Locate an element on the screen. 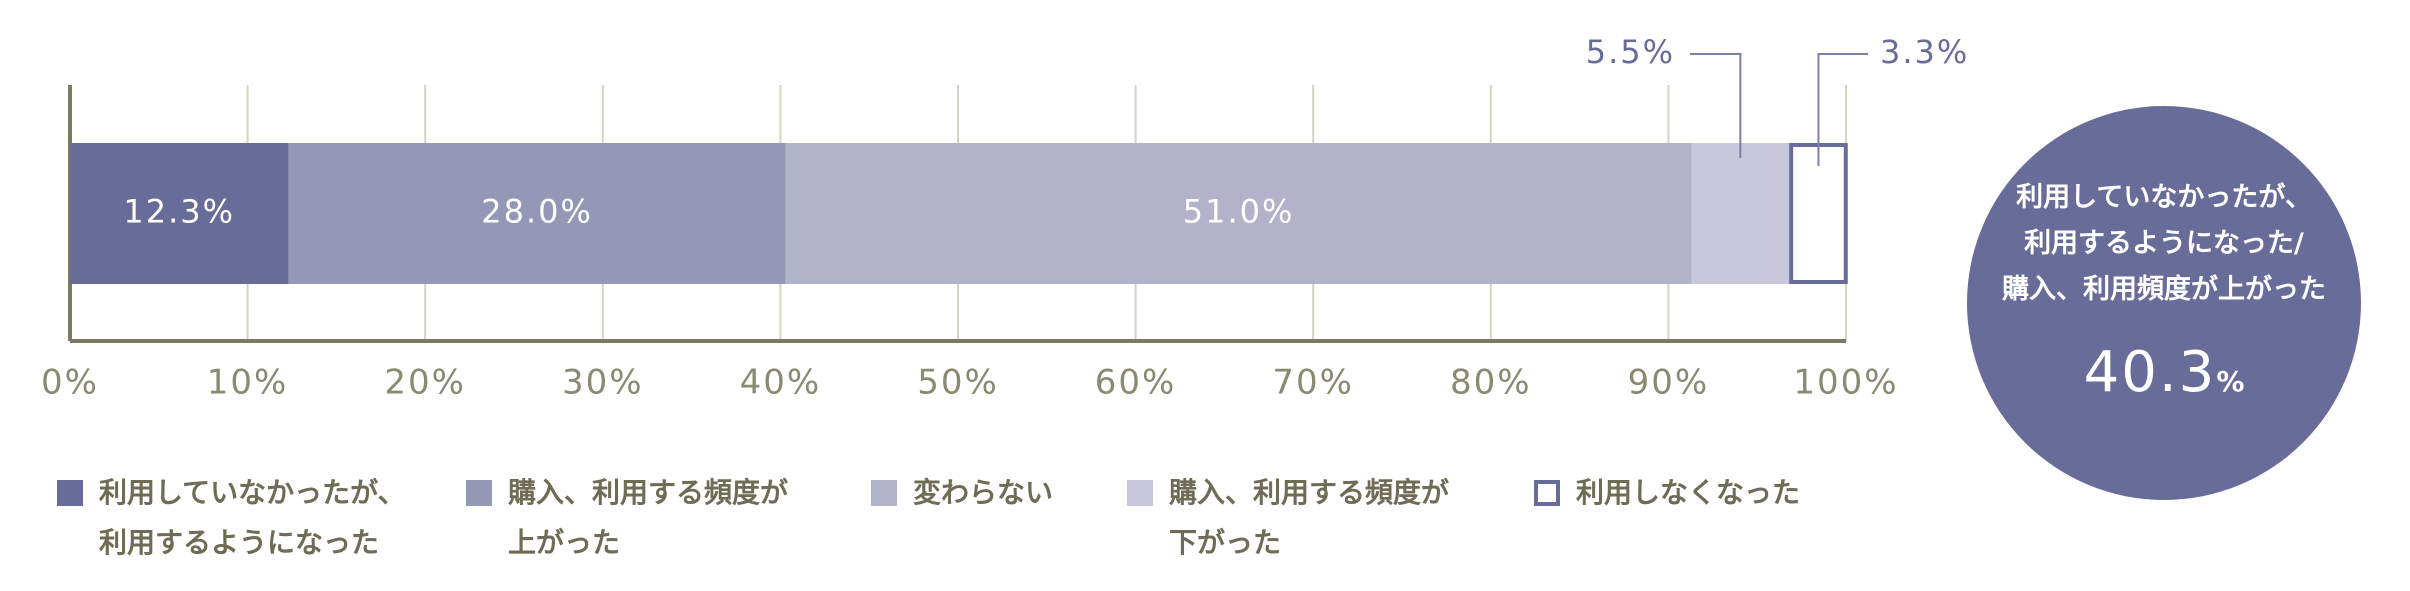  x-tick-label: 40% is located at coordinates (781, 383).